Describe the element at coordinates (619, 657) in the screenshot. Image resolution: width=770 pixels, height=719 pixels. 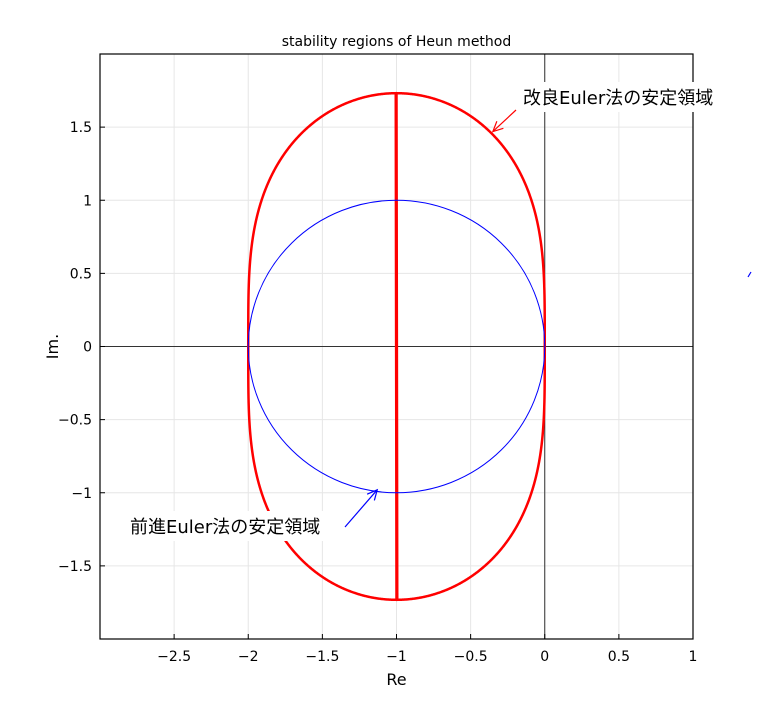
I see `x-tick-label: 0.5` at that location.